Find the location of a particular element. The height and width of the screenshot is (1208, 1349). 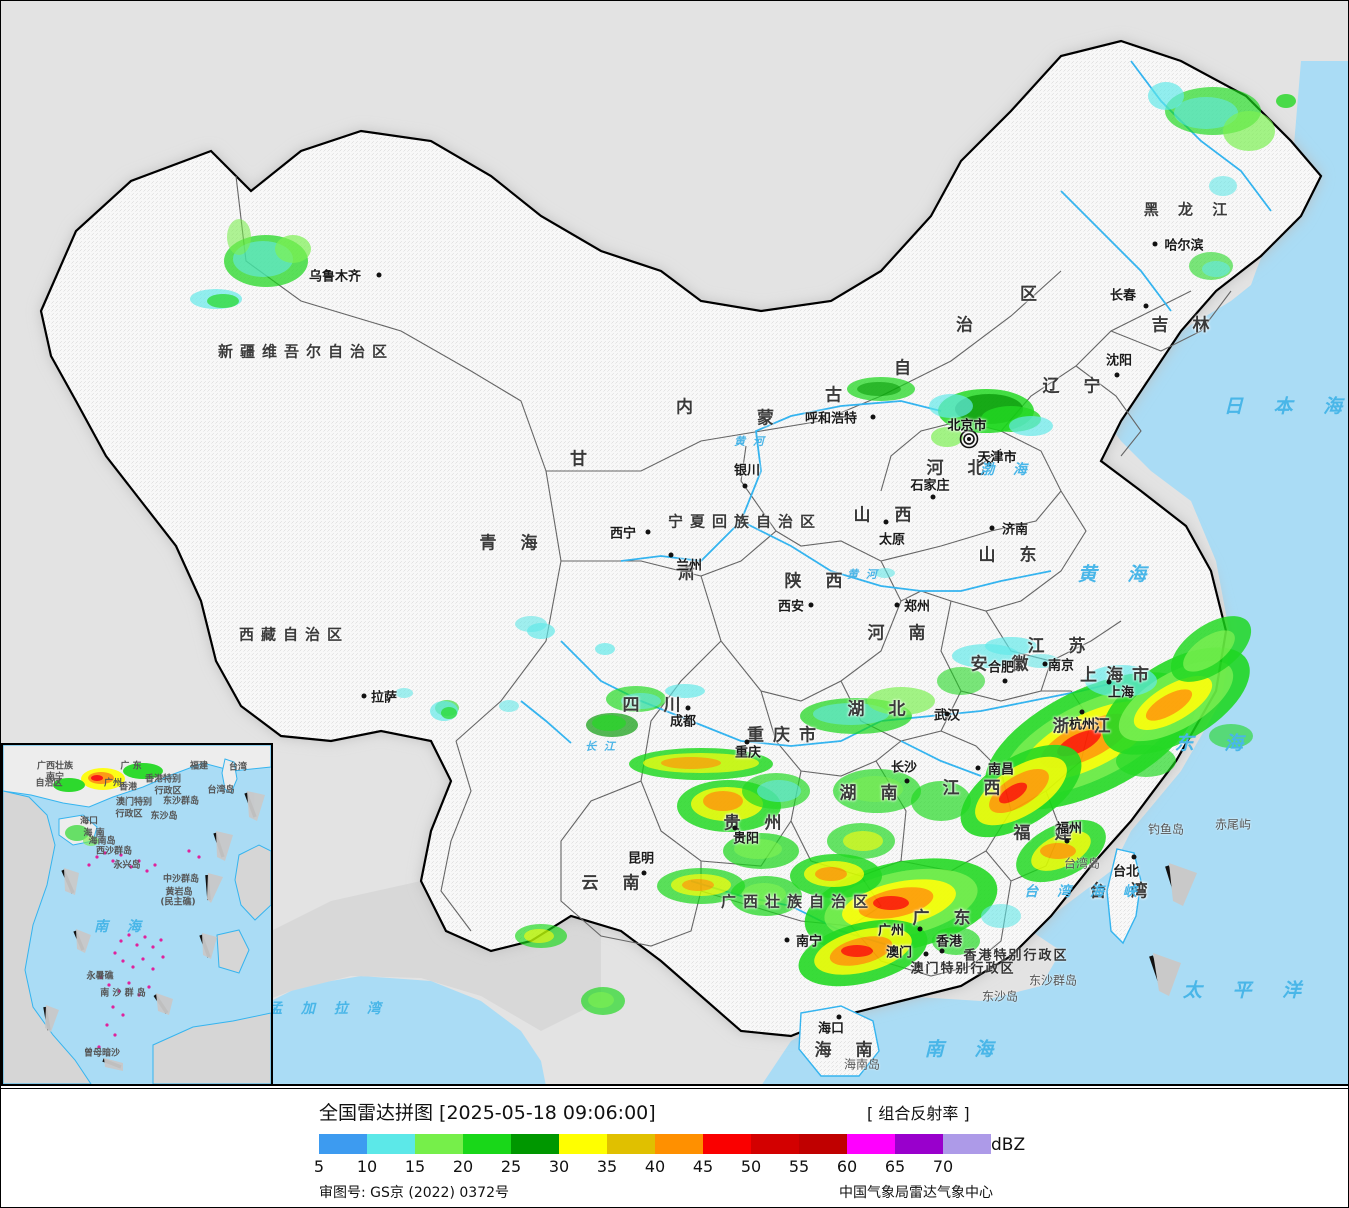

colorbar-tick-55: 55 is located at coordinates (799, 1166).